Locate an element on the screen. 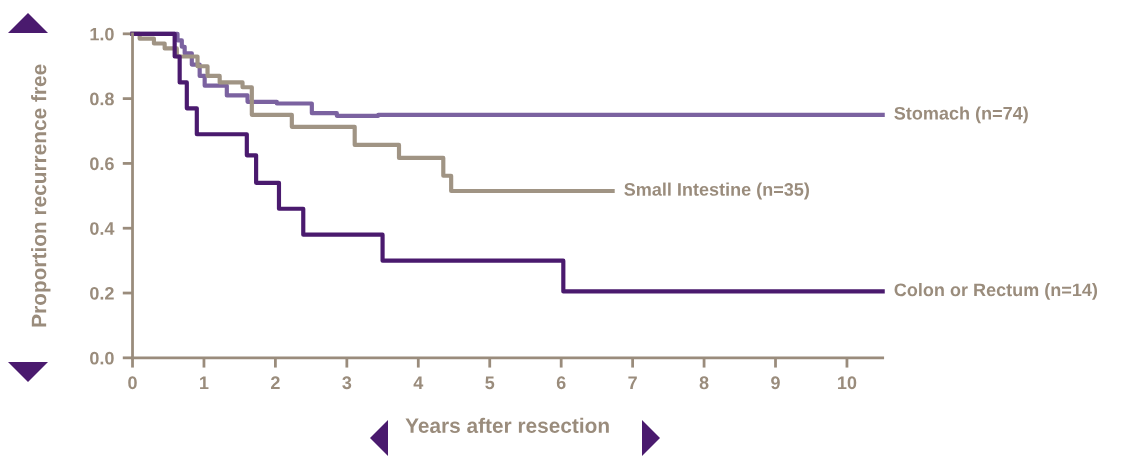  x-tick-label: 10 is located at coordinates (847, 383).